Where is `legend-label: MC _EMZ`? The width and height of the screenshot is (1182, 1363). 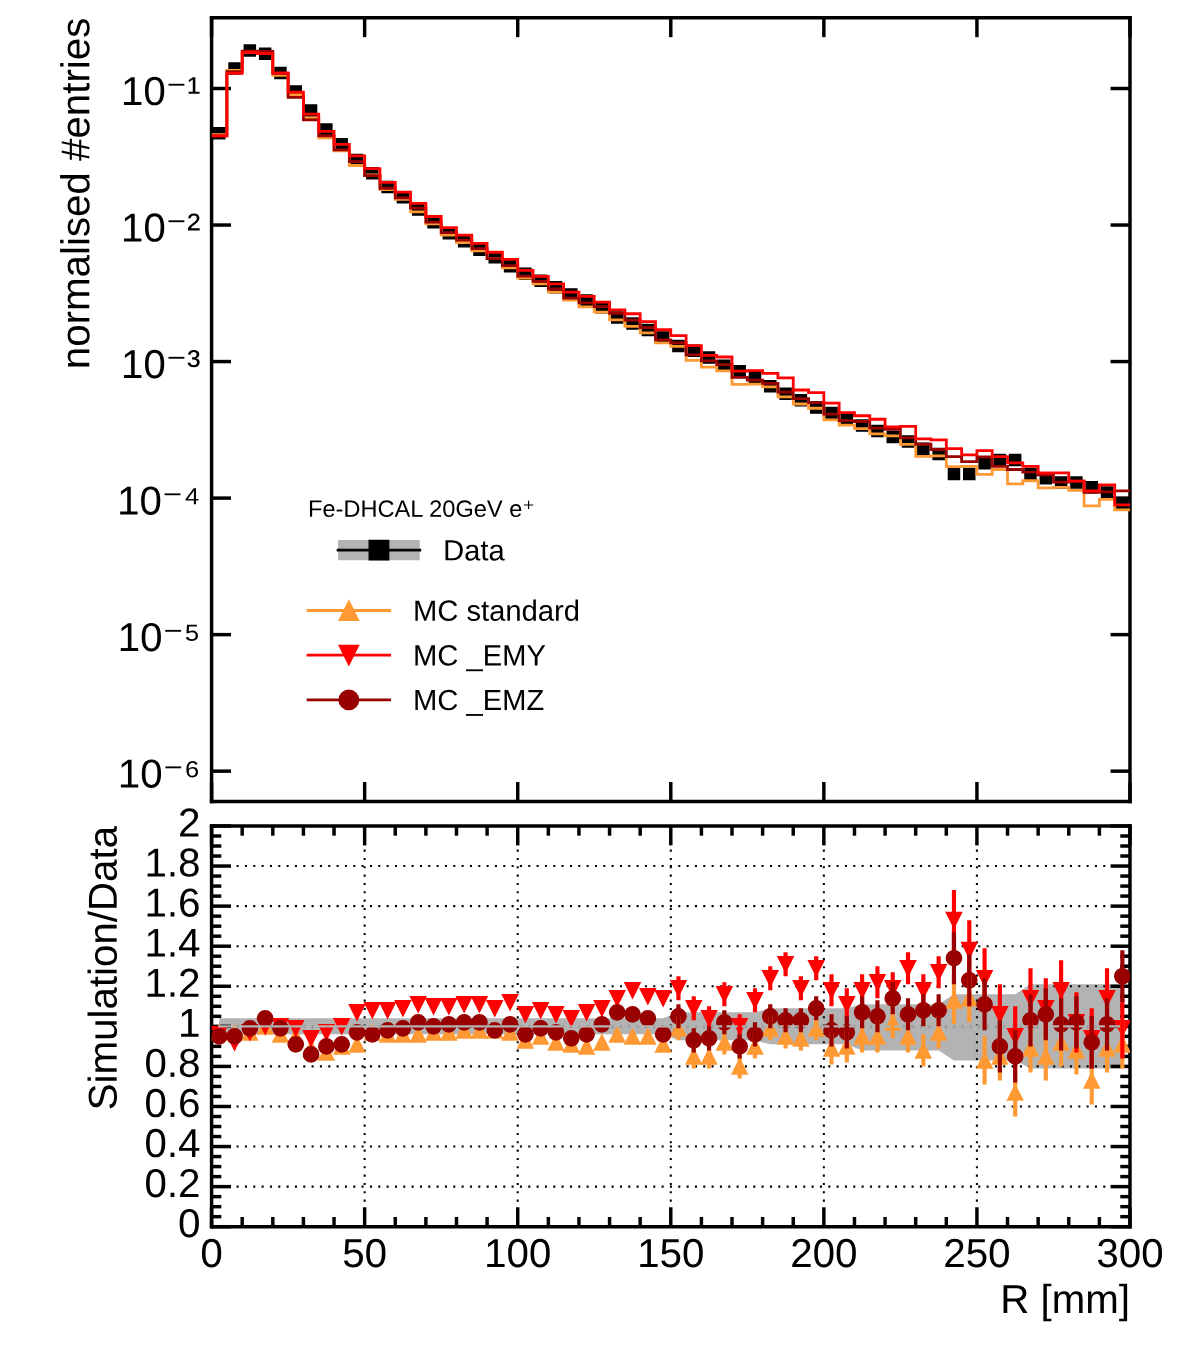
legend-label: MC _EMZ is located at coordinates (479, 702).